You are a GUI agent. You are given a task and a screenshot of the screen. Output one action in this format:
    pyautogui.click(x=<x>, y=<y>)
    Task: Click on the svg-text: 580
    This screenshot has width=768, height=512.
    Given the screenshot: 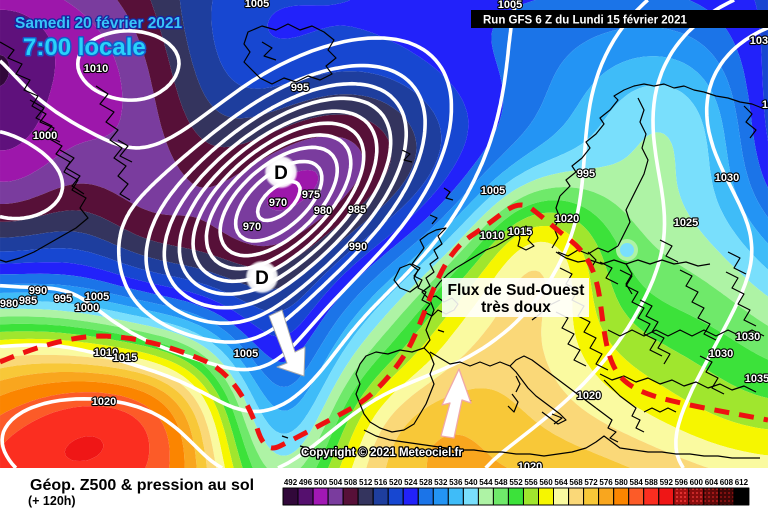 What is the action you would take?
    pyautogui.click(x=622, y=482)
    